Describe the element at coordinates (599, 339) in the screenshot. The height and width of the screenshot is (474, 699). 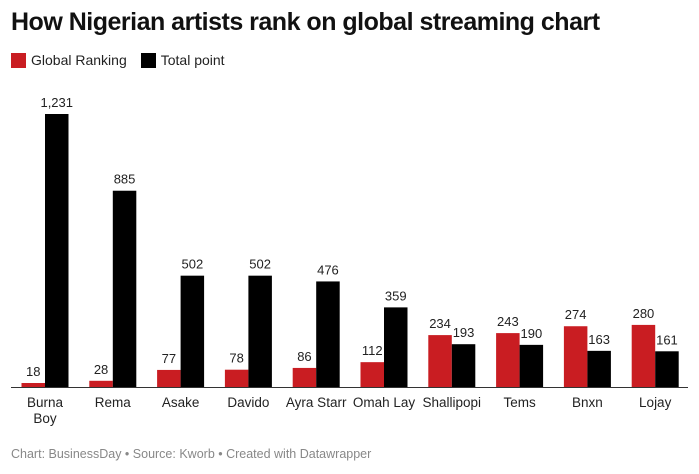
I see `data-label: 163` at that location.